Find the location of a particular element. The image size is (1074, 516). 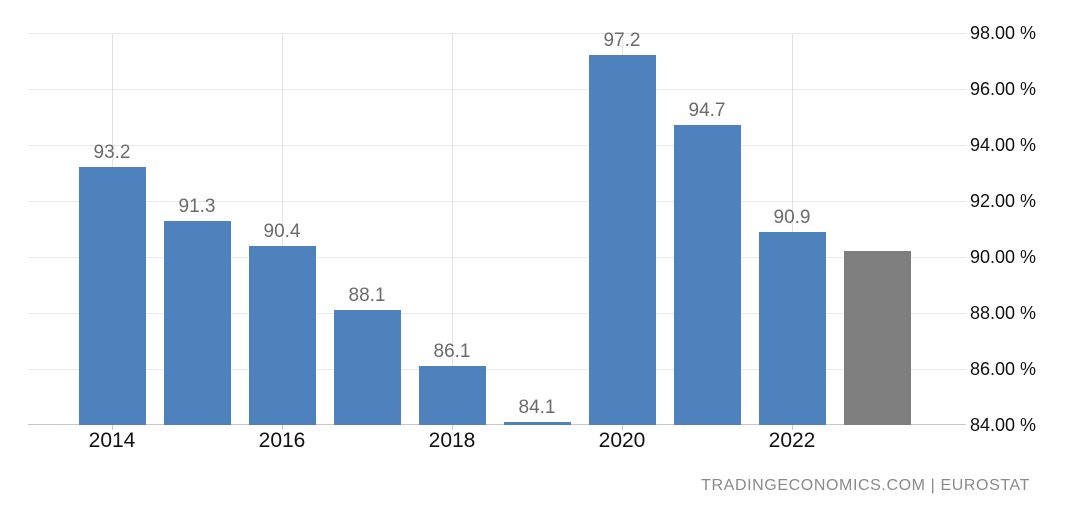

bar-value-label: 93.2 is located at coordinates (112, 153).